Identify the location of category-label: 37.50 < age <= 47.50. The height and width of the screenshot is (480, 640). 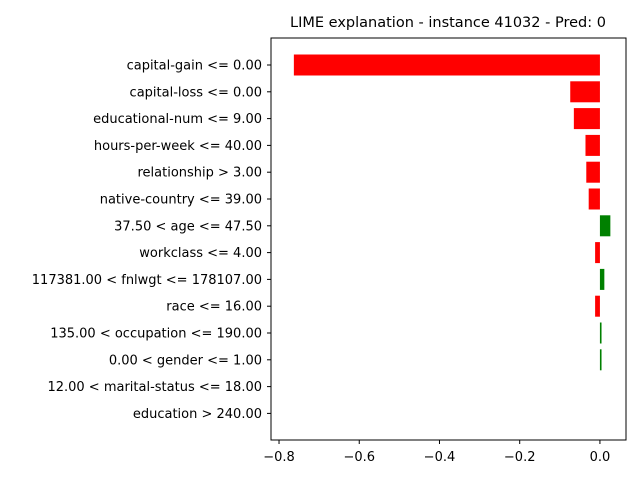
(188, 226).